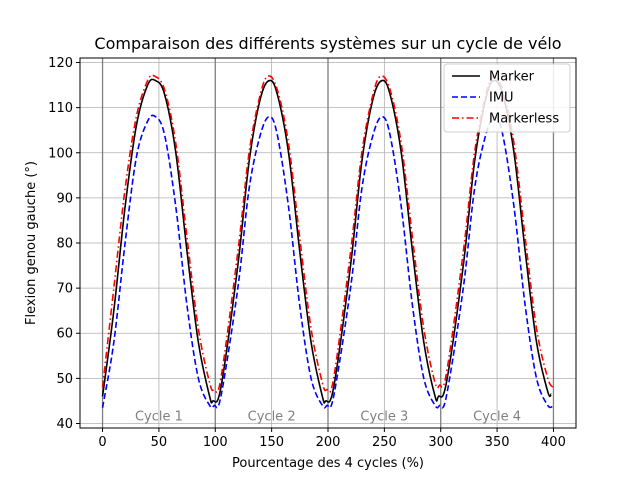  Describe the element at coordinates (64, 334) in the screenshot. I see `y-tick-label: 60` at that location.